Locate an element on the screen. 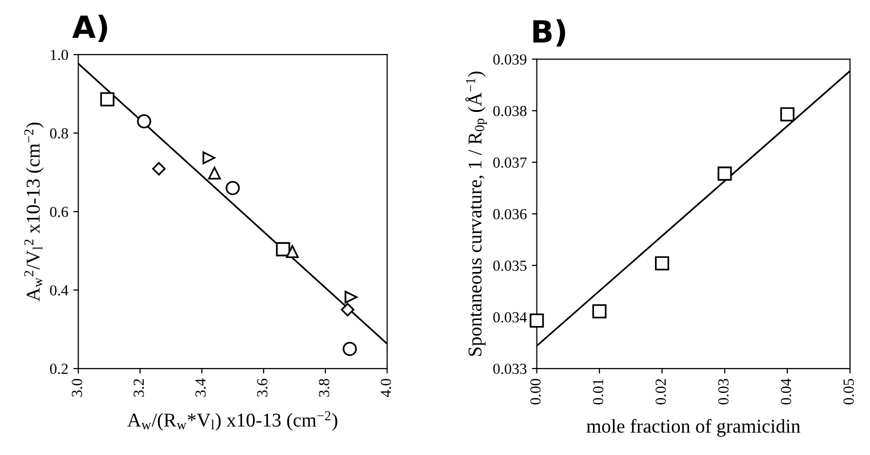 The height and width of the screenshot is (455, 870). x-tick-label: 0.04 is located at coordinates (786, 391).